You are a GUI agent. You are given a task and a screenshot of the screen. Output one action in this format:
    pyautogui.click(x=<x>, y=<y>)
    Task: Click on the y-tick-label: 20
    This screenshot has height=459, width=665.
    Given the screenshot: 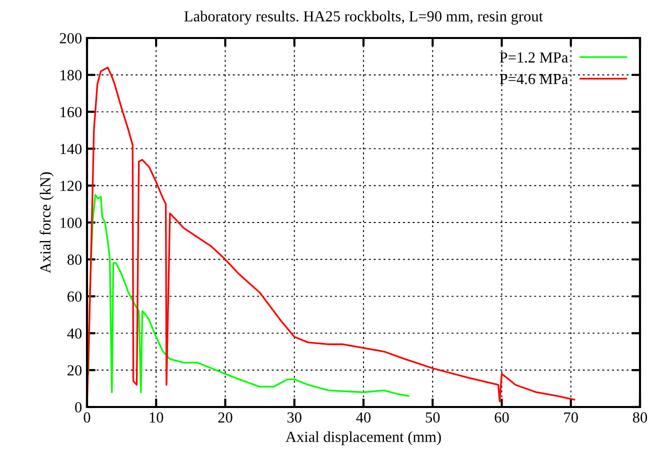 What is the action you would take?
    pyautogui.click(x=75, y=370)
    